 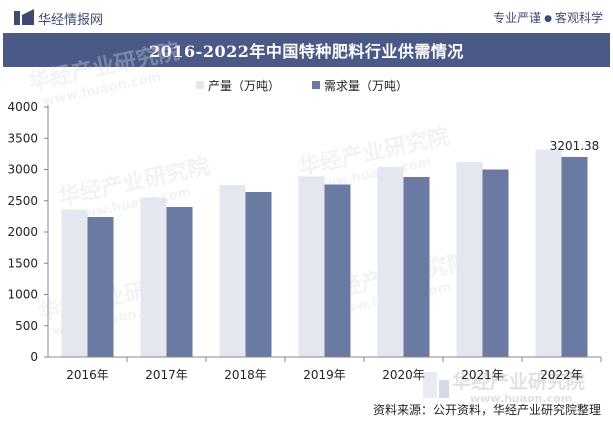 What do you see at coordinates (24, 17) in the screenshot?
I see `brand-logo-icon` at bounding box center [24, 17].